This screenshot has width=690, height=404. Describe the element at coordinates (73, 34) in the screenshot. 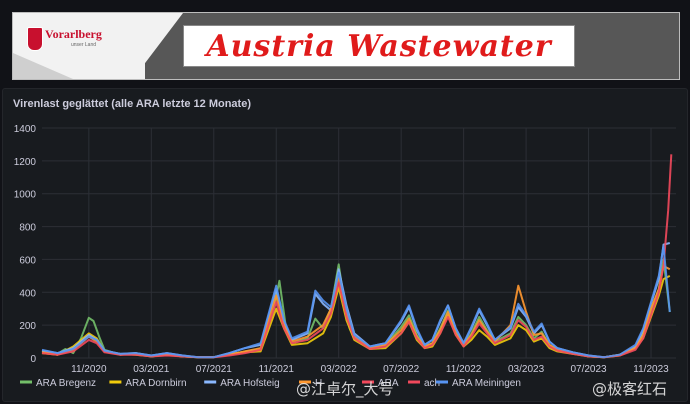

I see `logo-text: Vorarlberg` at that location.